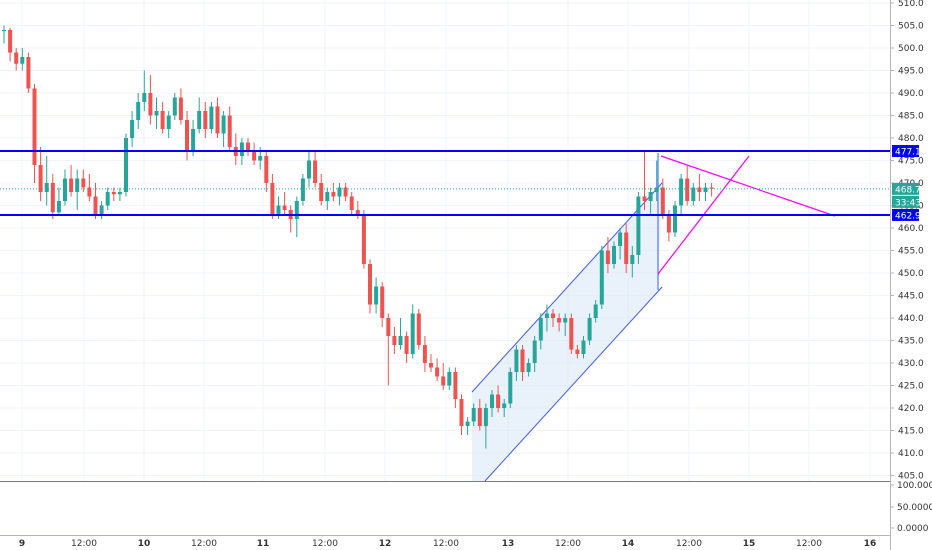 This screenshot has width=932, height=550. I want to click on price-tags: 477.1 468.7 33:43 462.9, so click(906, 183).